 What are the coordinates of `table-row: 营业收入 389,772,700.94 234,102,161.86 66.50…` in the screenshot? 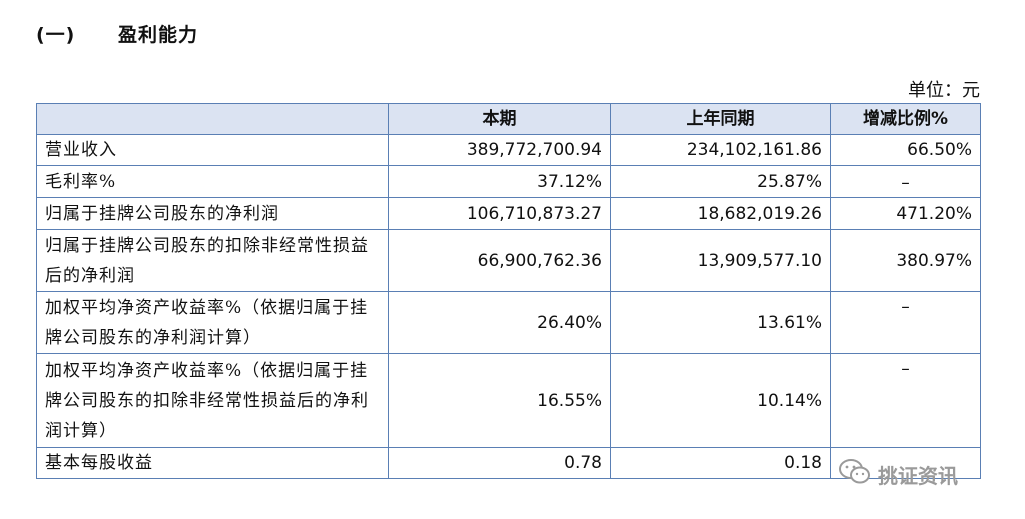 It's located at (508, 150).